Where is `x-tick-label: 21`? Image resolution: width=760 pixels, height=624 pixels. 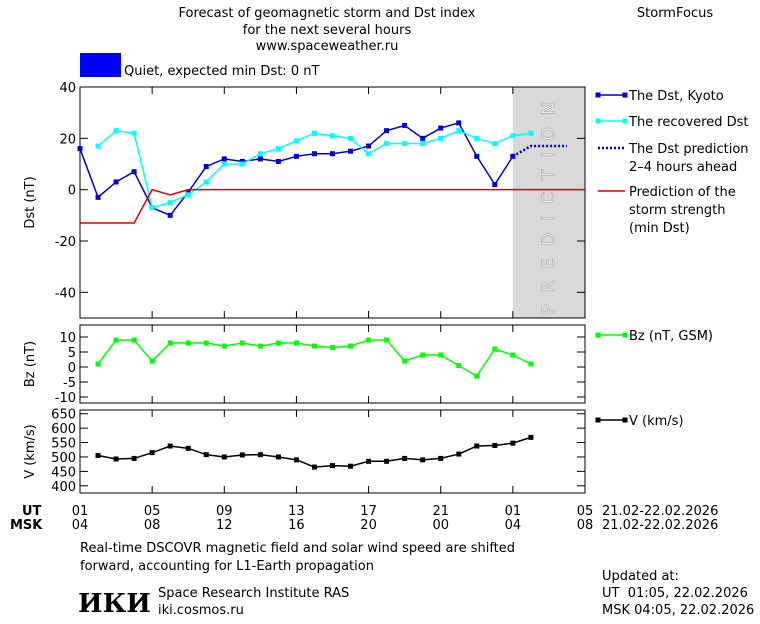 x-tick-label: 21 is located at coordinates (440, 511).